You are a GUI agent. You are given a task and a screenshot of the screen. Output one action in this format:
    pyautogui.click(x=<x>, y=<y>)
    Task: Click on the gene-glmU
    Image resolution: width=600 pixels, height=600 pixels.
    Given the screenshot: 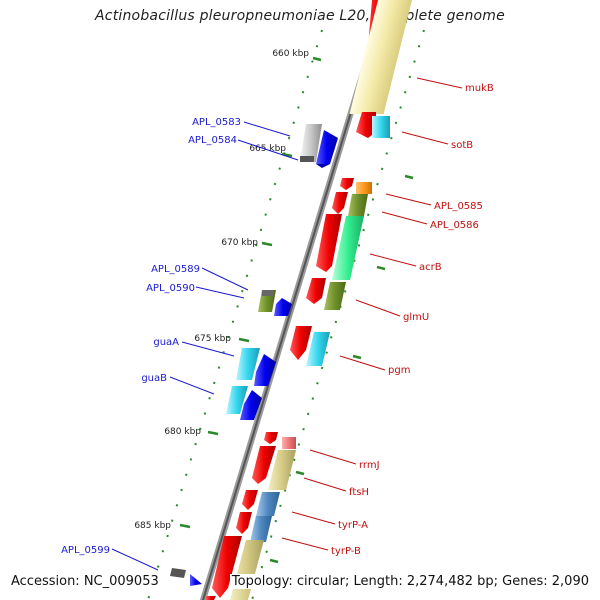 What is the action you would take?
    pyautogui.click(x=326, y=294)
    